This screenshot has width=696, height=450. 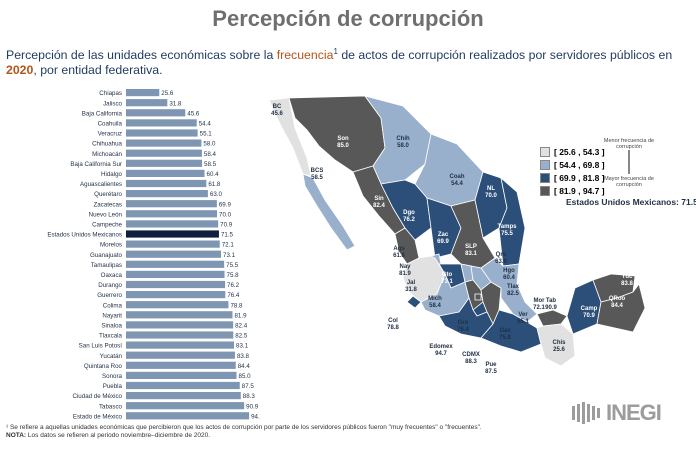 I want to click on map-state-abbr: Mor, so click(x=540, y=301).